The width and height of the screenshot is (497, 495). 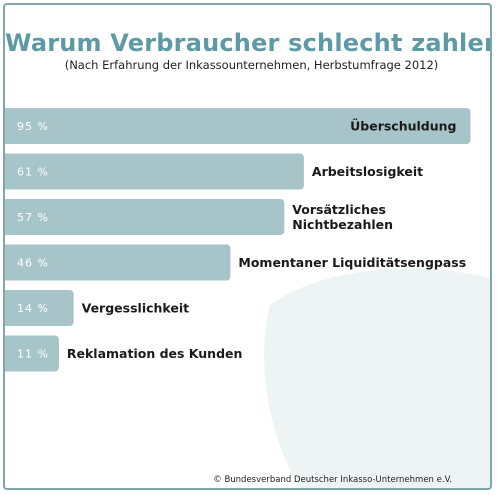 What do you see at coordinates (367, 171) in the screenshot?
I see `category-label-2: Arbeitslosigkeit` at bounding box center [367, 171].